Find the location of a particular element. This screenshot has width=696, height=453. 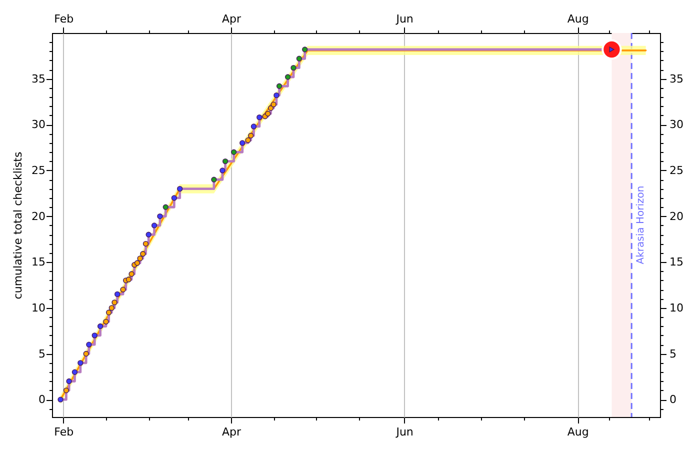

y2-tick-label: 15 is located at coordinates (677, 262).